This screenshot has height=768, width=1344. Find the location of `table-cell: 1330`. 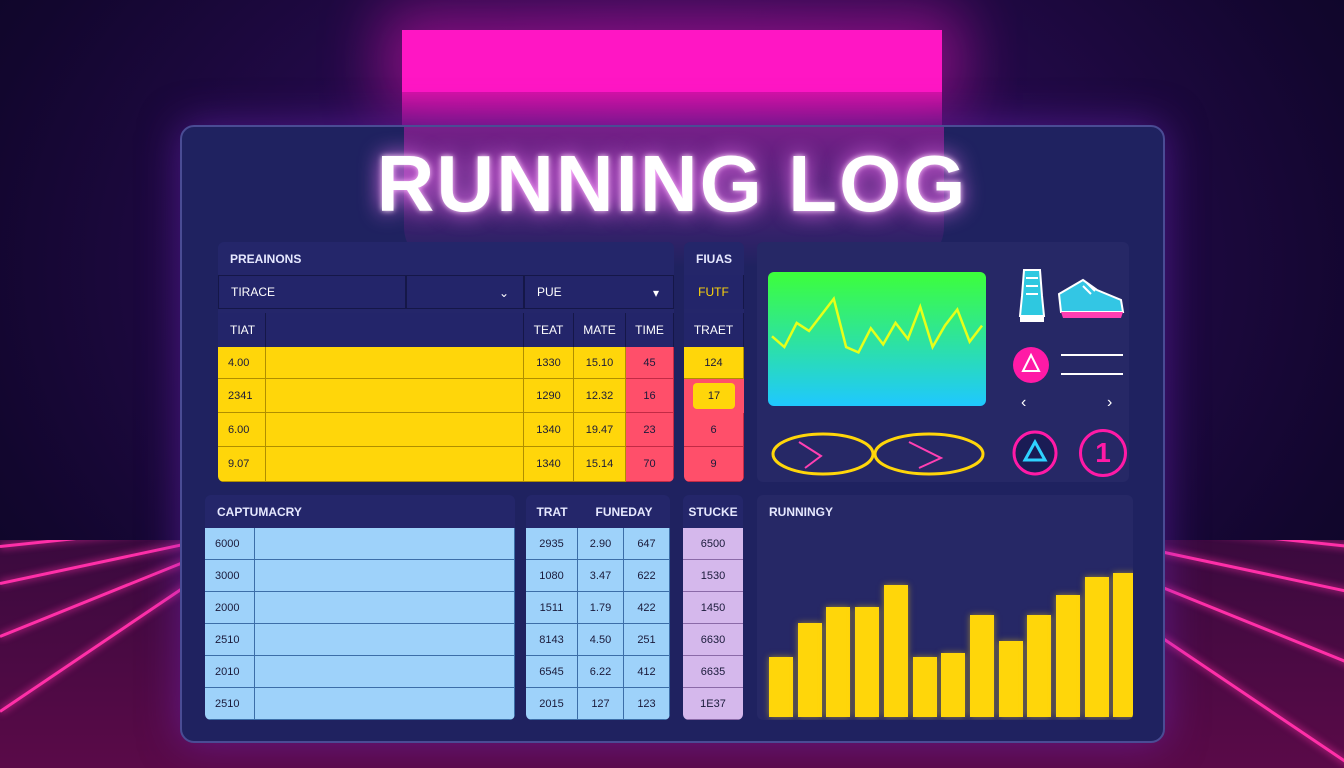

table-cell: 1330 is located at coordinates (549, 363).